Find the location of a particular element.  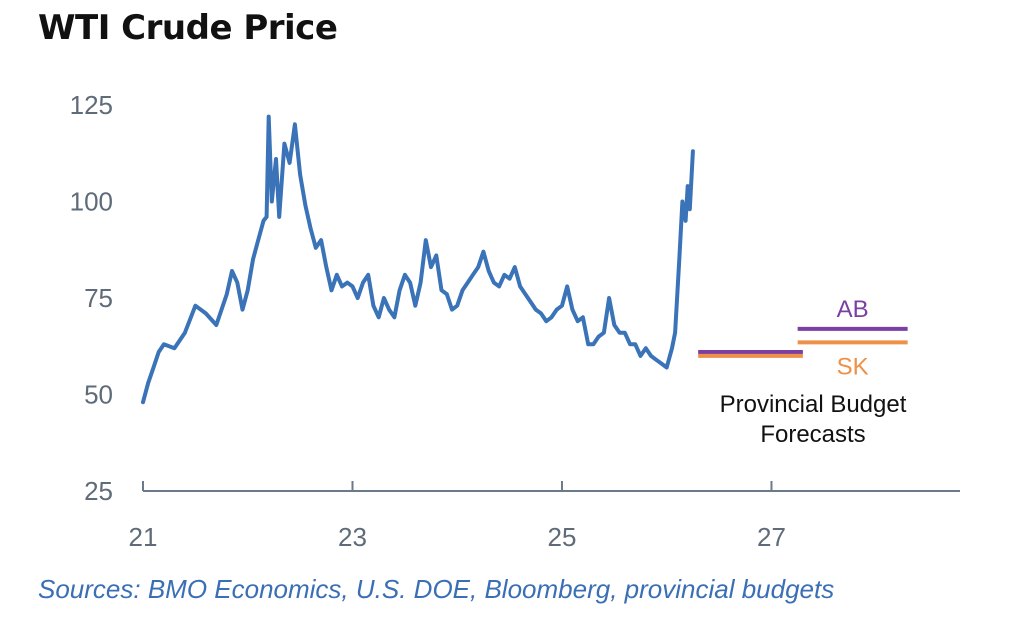

y-tick-label: 100 is located at coordinates (91, 202).